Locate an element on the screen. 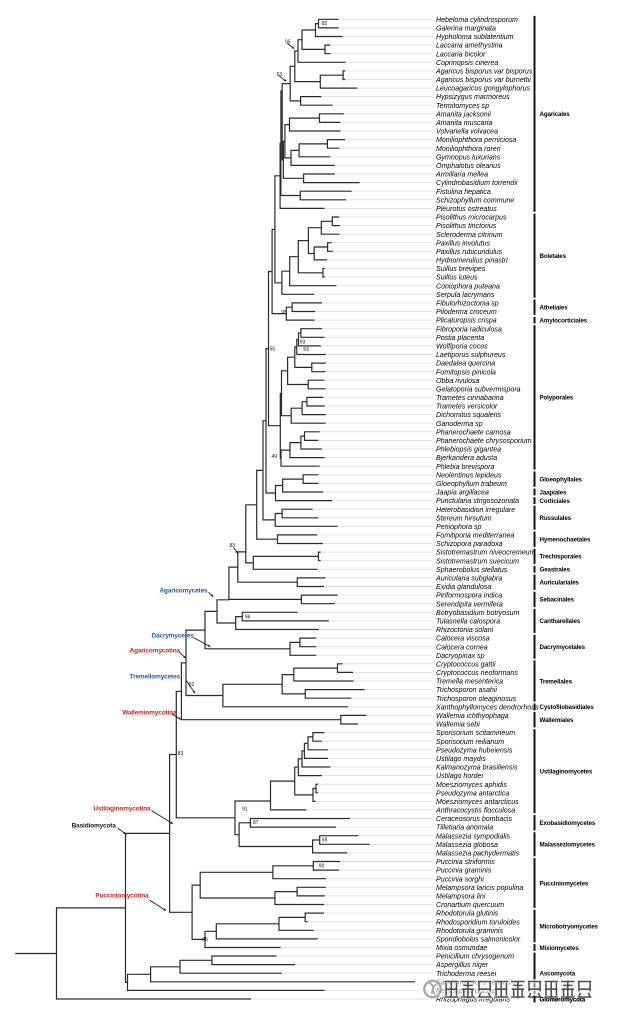  svg-text: Gloeophyllum trabeum is located at coordinates (471, 484).